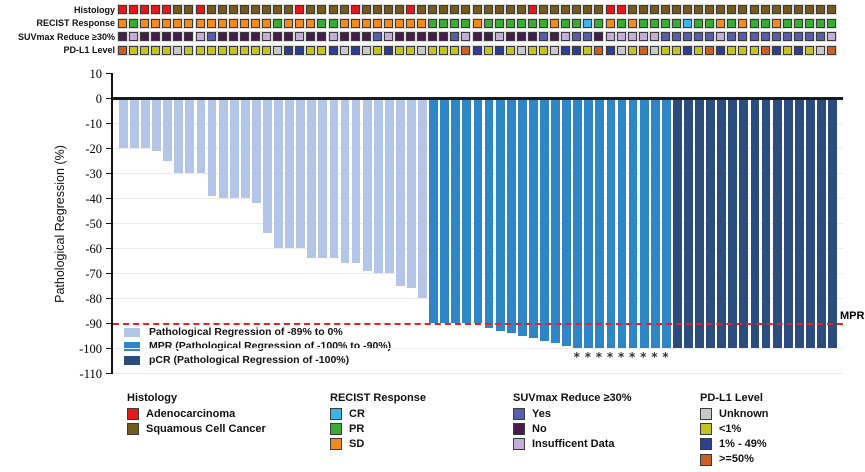 The width and height of the screenshot is (865, 472). I want to click on legend-item-label: No, so click(539, 428).